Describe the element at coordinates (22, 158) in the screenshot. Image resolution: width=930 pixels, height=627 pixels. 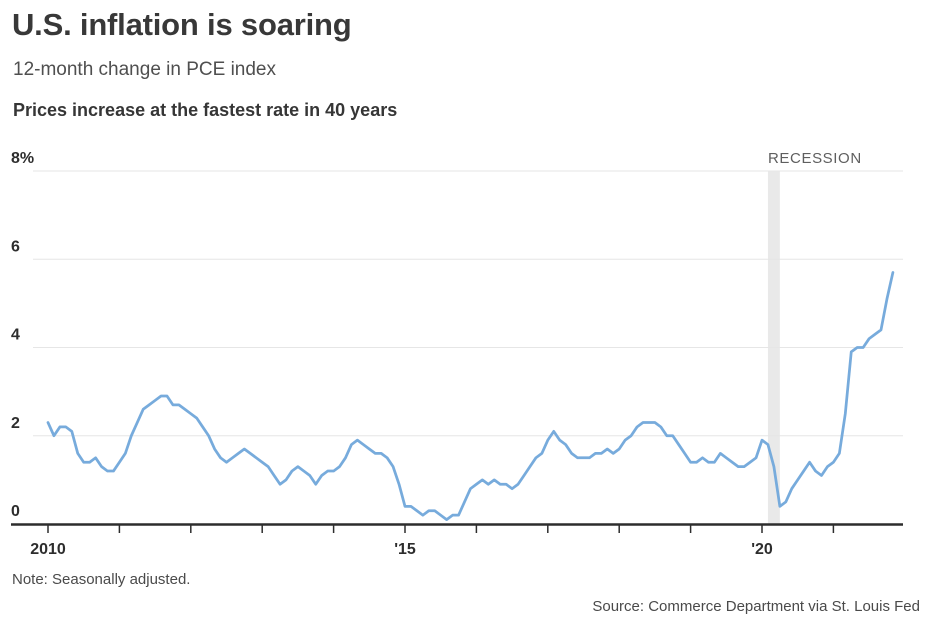
I see `y-tick-label-8: 8%` at that location.